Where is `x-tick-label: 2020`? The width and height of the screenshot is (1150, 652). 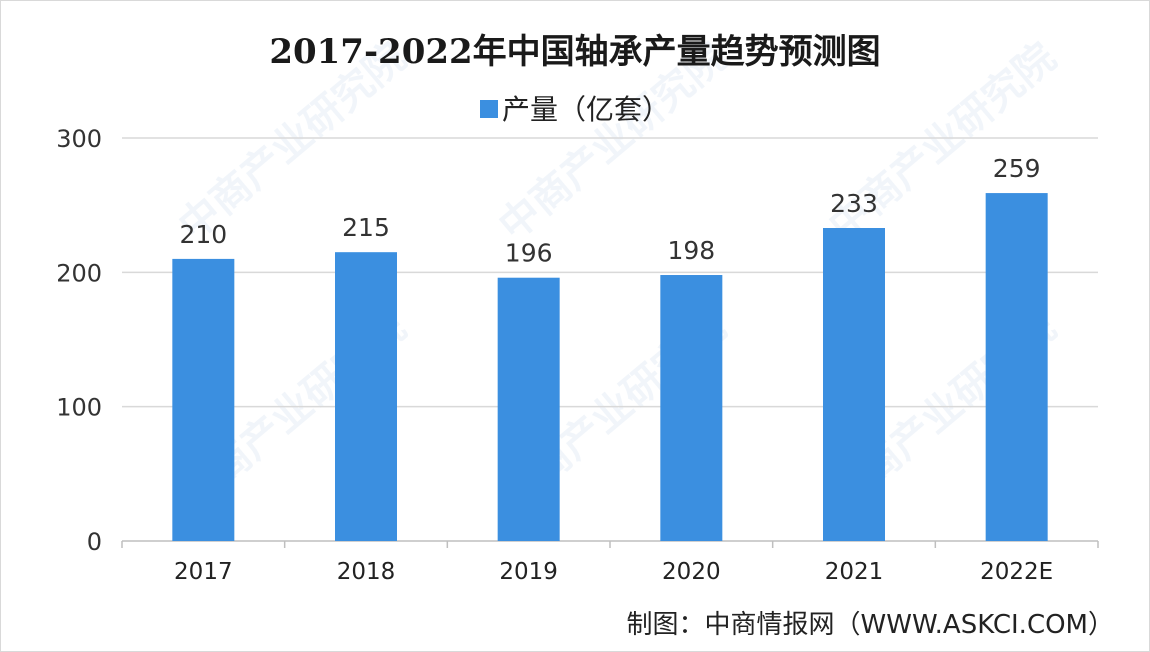
x-tick-label: 2020 is located at coordinates (691, 572).